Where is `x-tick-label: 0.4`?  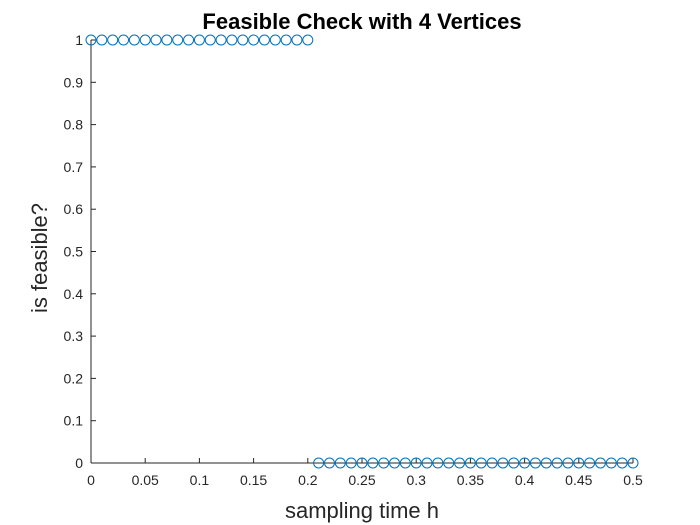
x-tick-label: 0.4 is located at coordinates (525, 480).